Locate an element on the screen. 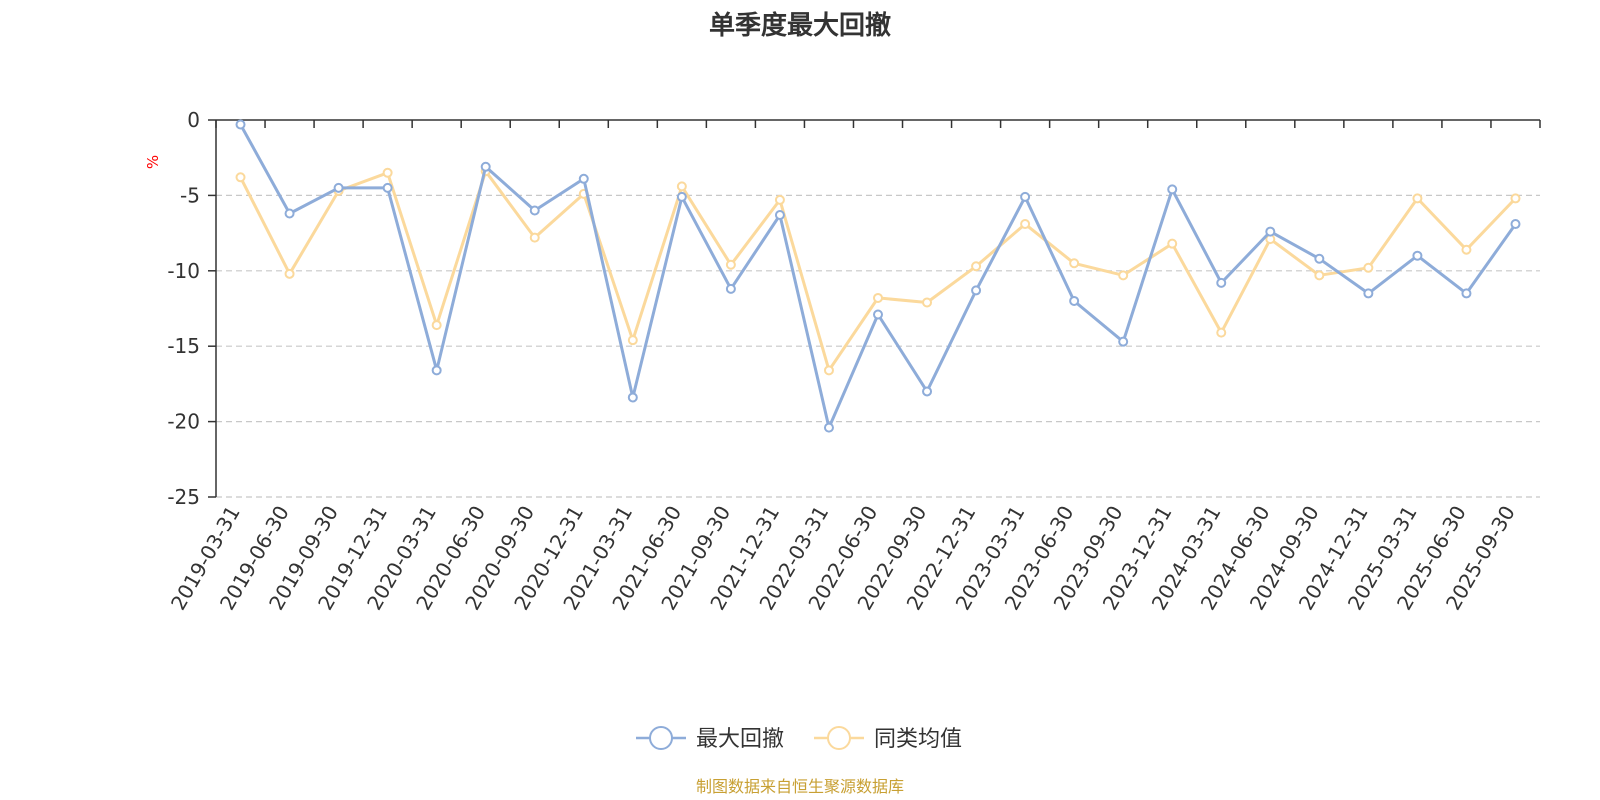 The image size is (1600, 800). y-tick-label: 0 is located at coordinates (193, 120).